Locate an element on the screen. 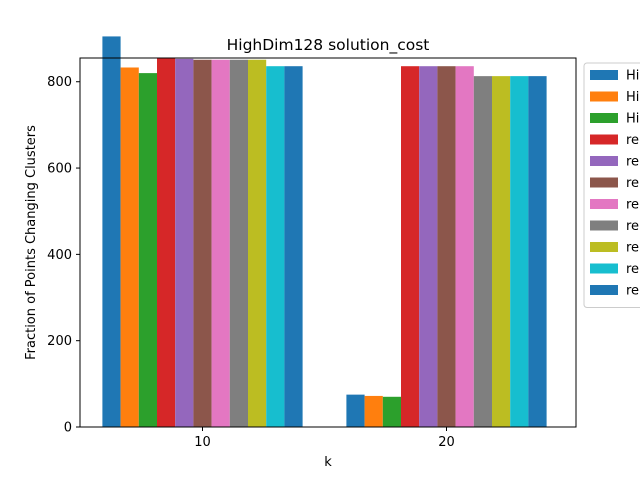 Image resolution: width=640 pixels, height=480 pixels. y-axis-label: Fraction of Points Changing Clusters is located at coordinates (31, 242).